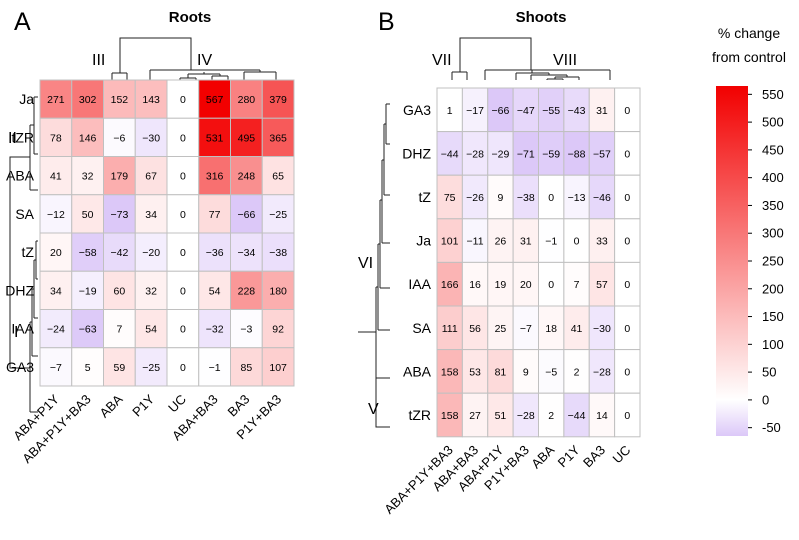  What do you see at coordinates (526, 111) in the screenshot?
I see `shoots-cell-value: −47` at bounding box center [526, 111].